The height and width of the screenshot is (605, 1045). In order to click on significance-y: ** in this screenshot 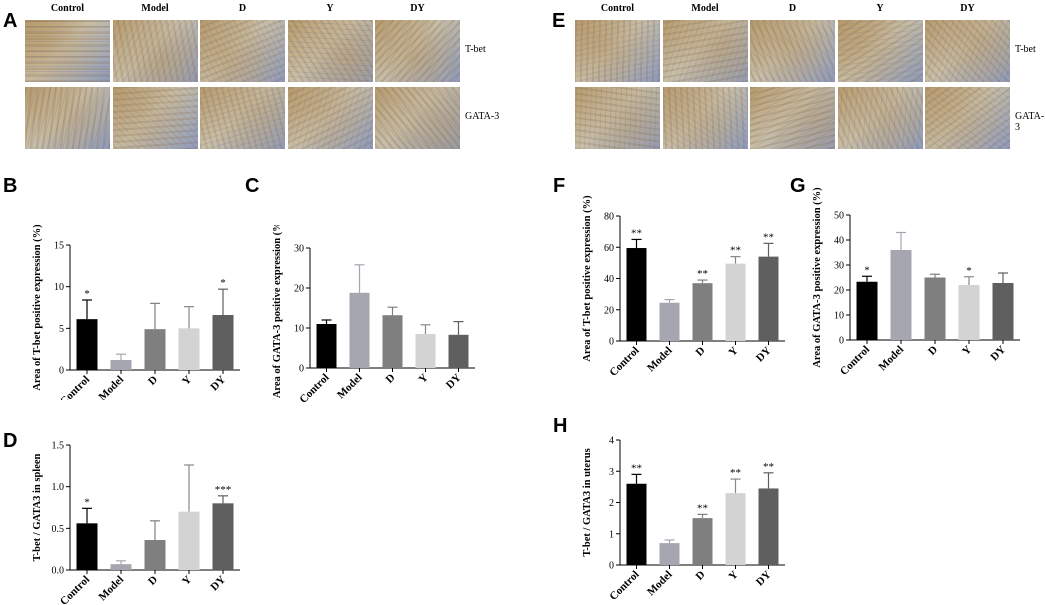, I will do `click(735, 251)`.